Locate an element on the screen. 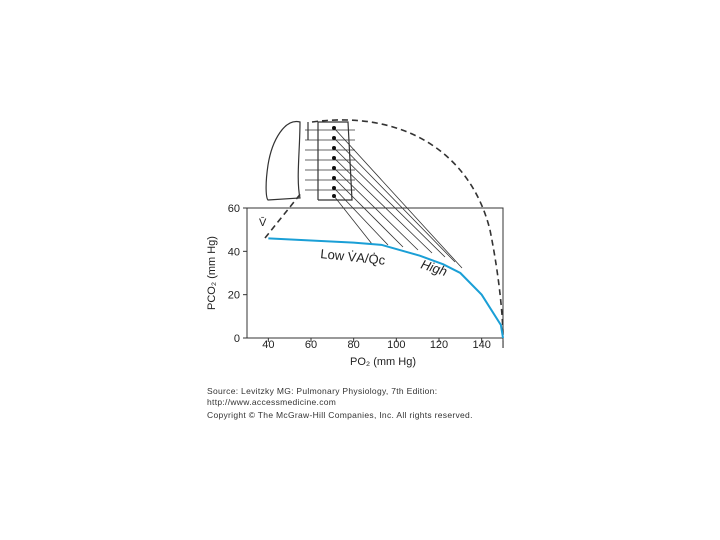  lung-illustration is located at coordinates (384, 229).